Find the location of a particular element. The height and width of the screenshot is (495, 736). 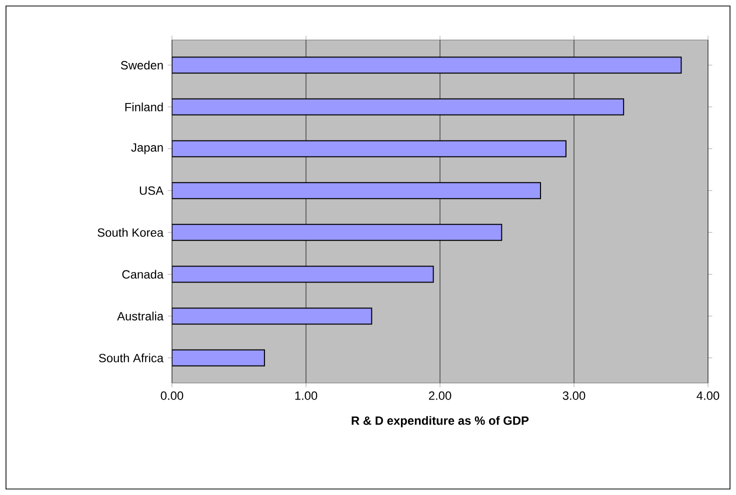

y-tick-label: Canada is located at coordinates (143, 274).